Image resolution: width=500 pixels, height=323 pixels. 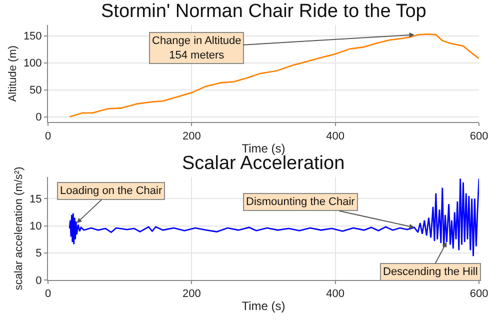 I want to click on y-axis-title: scalar acceleration (m/s²), so click(x=19, y=228).